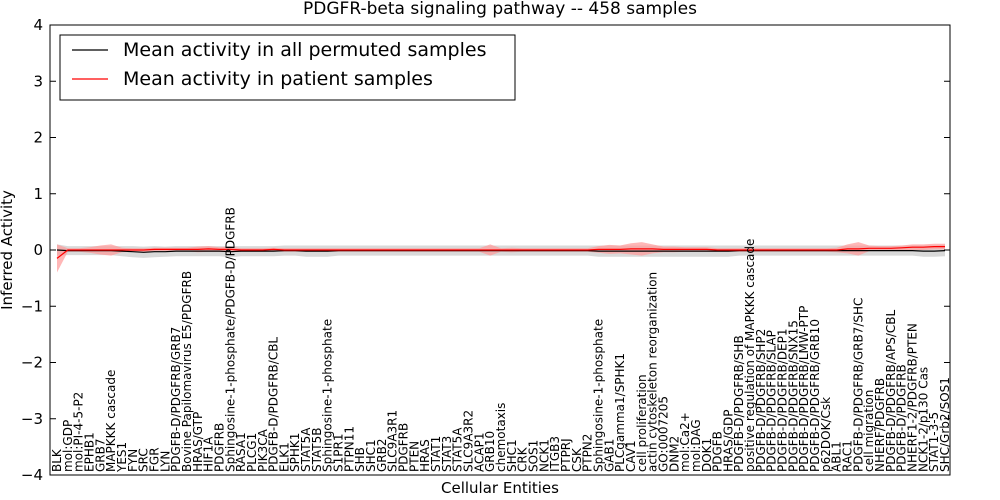 The image size is (1000, 500). I want to click on entity-label: SHB, so click(360, 459).